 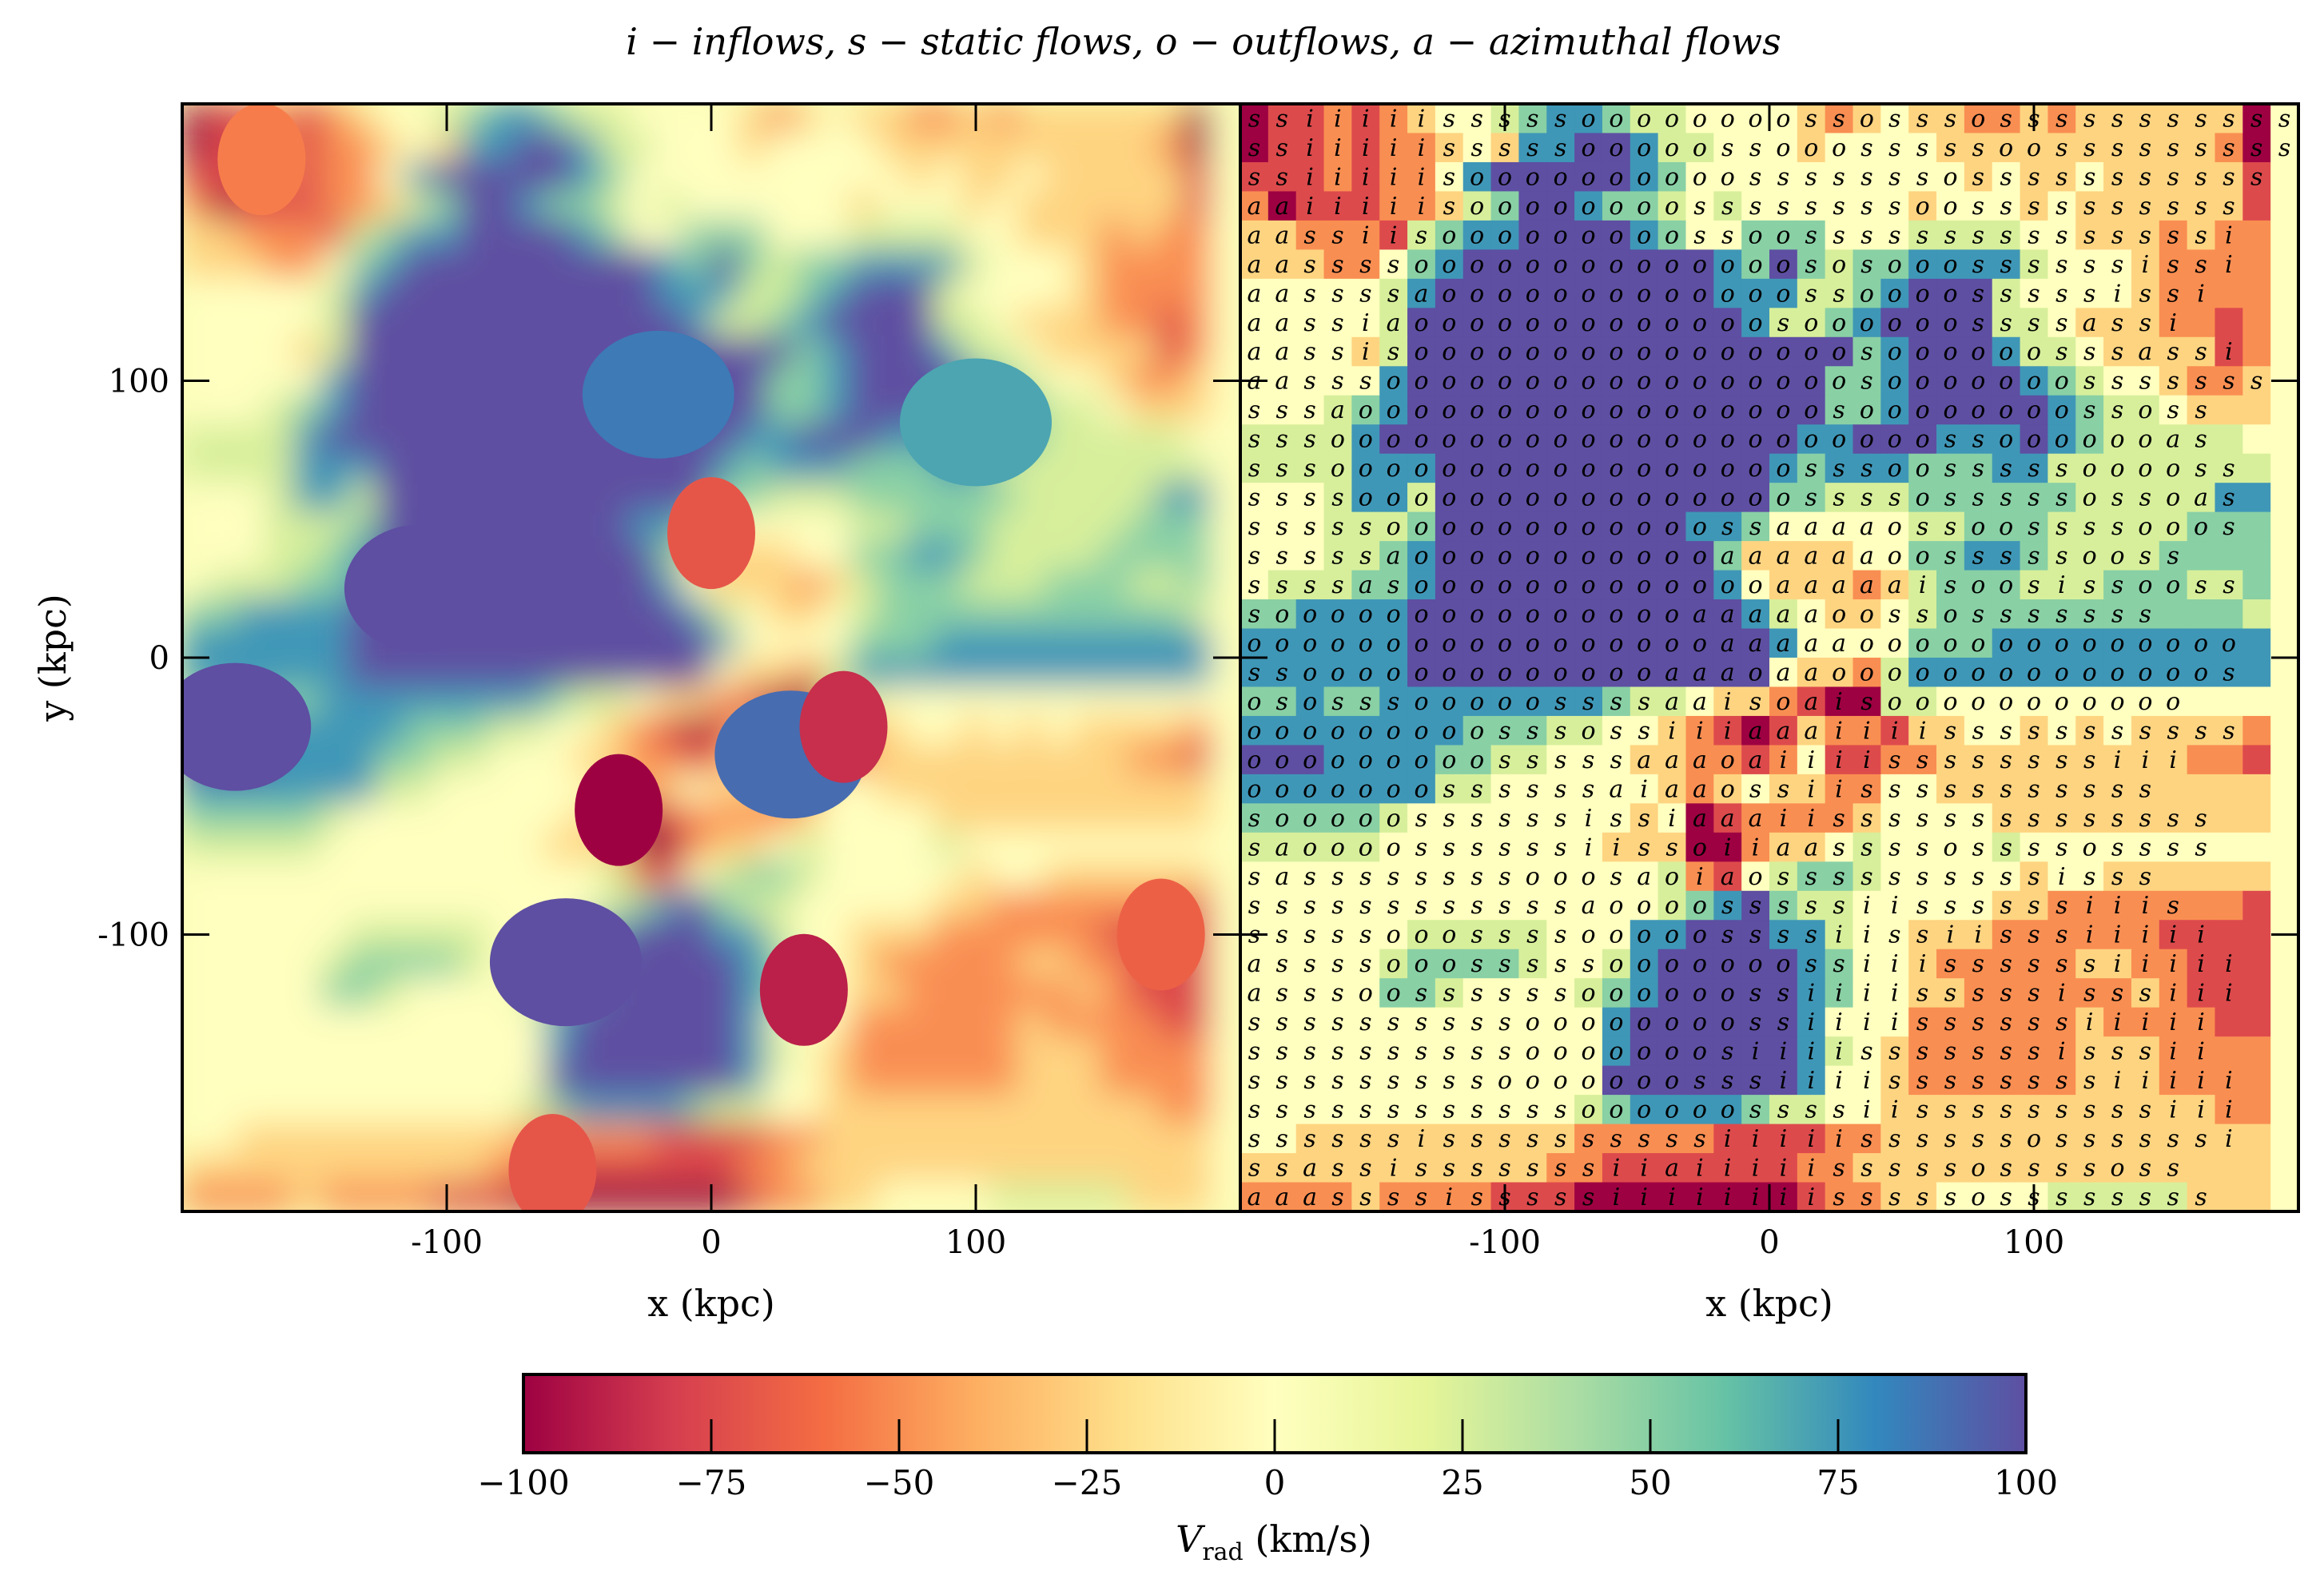 What do you see at coordinates (447, 1242) in the screenshot?
I see `x-tick-label: -100` at bounding box center [447, 1242].